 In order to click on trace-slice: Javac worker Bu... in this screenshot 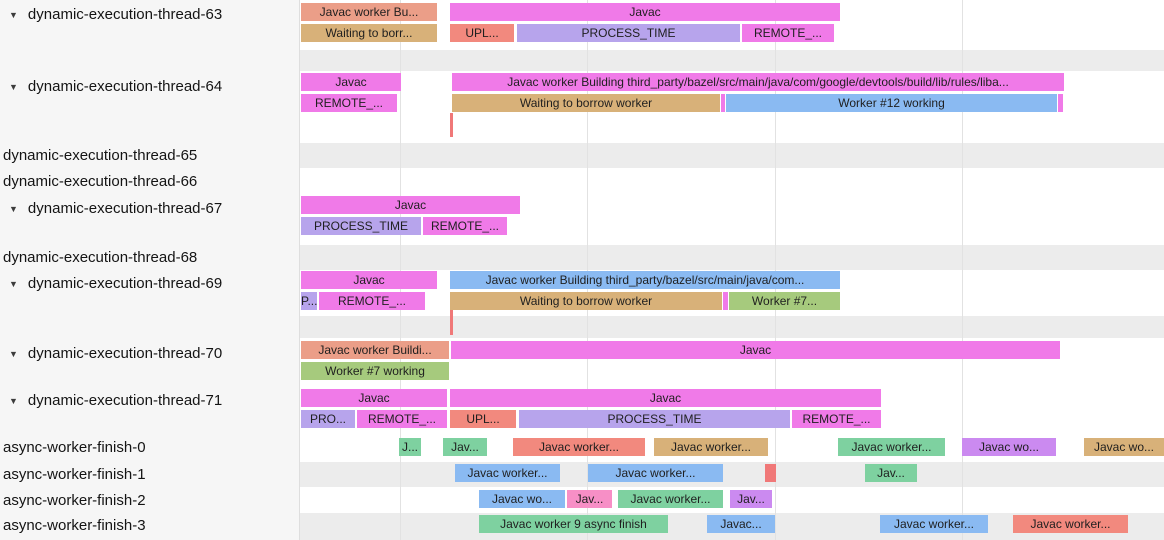, I will do `click(369, 12)`.